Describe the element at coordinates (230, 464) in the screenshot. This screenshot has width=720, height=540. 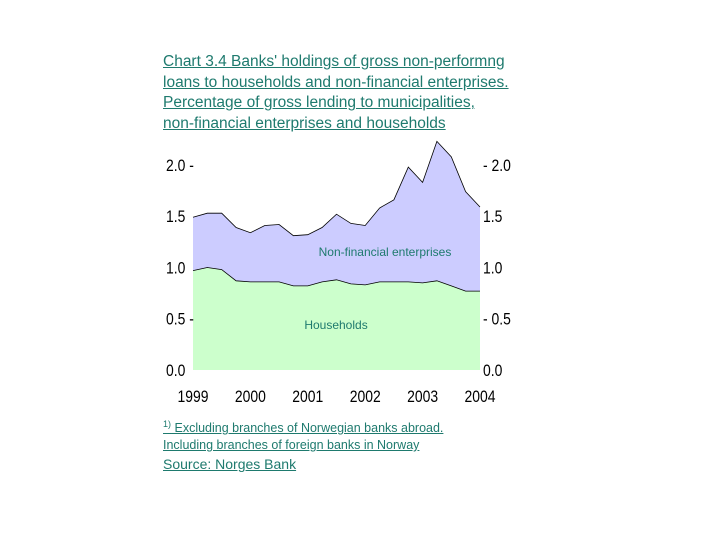
I see `source-text: Source: Norges Bank` at that location.